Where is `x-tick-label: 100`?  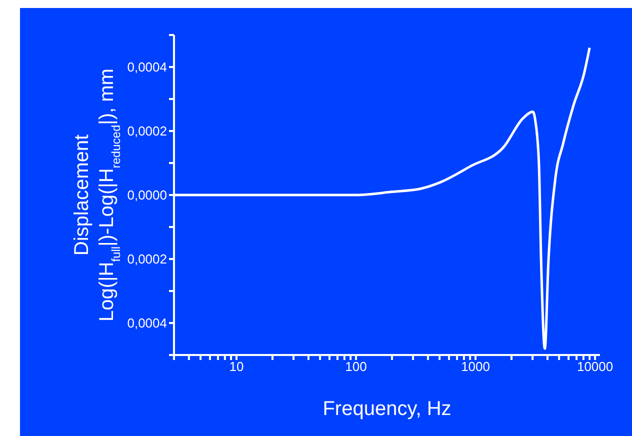
x-tick-label: 100 is located at coordinates (356, 366).